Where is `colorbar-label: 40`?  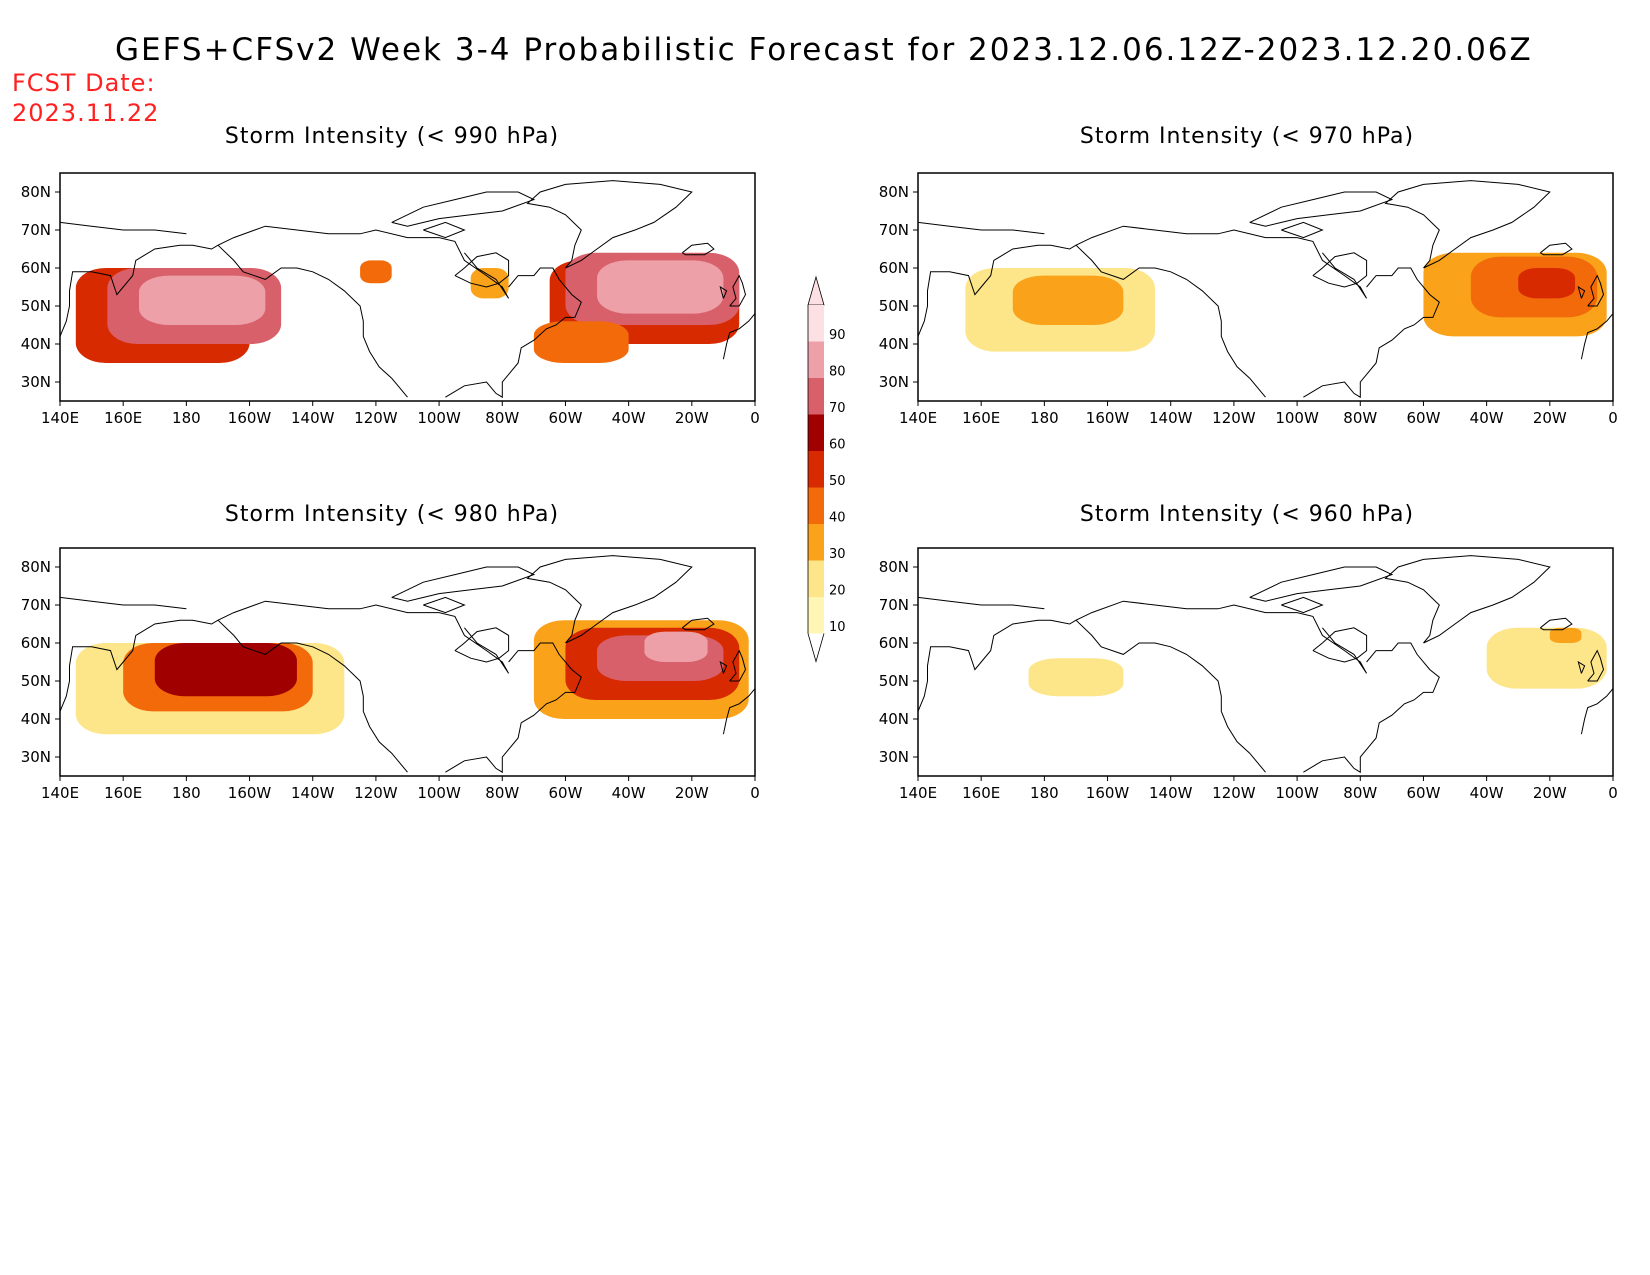
colorbar-label: 40 is located at coordinates (837, 517).